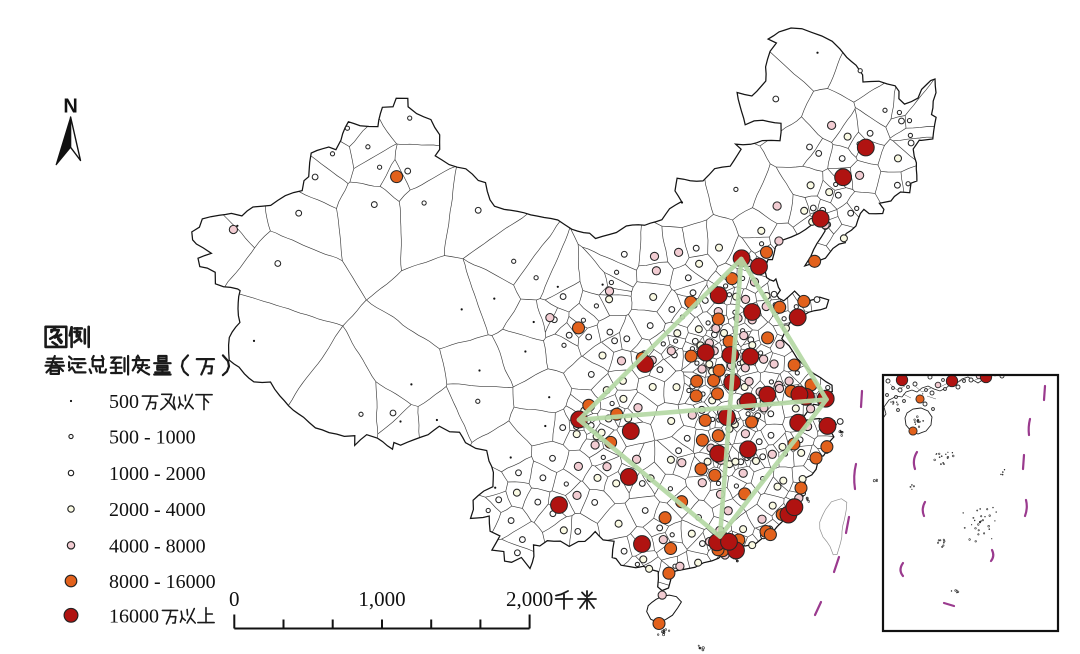 This screenshot has height=654, width=1080. Describe the element at coordinates (157, 474) in the screenshot. I see `svg-text: 1000 - 2000` at that location.